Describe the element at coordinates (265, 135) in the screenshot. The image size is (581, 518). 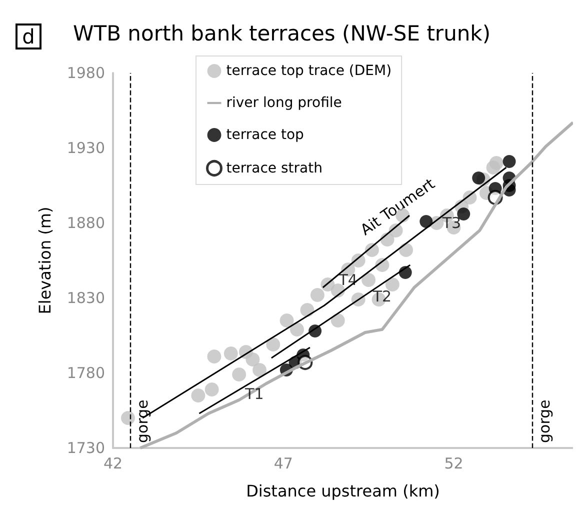
I see `legend-label: terrace top` at that location.